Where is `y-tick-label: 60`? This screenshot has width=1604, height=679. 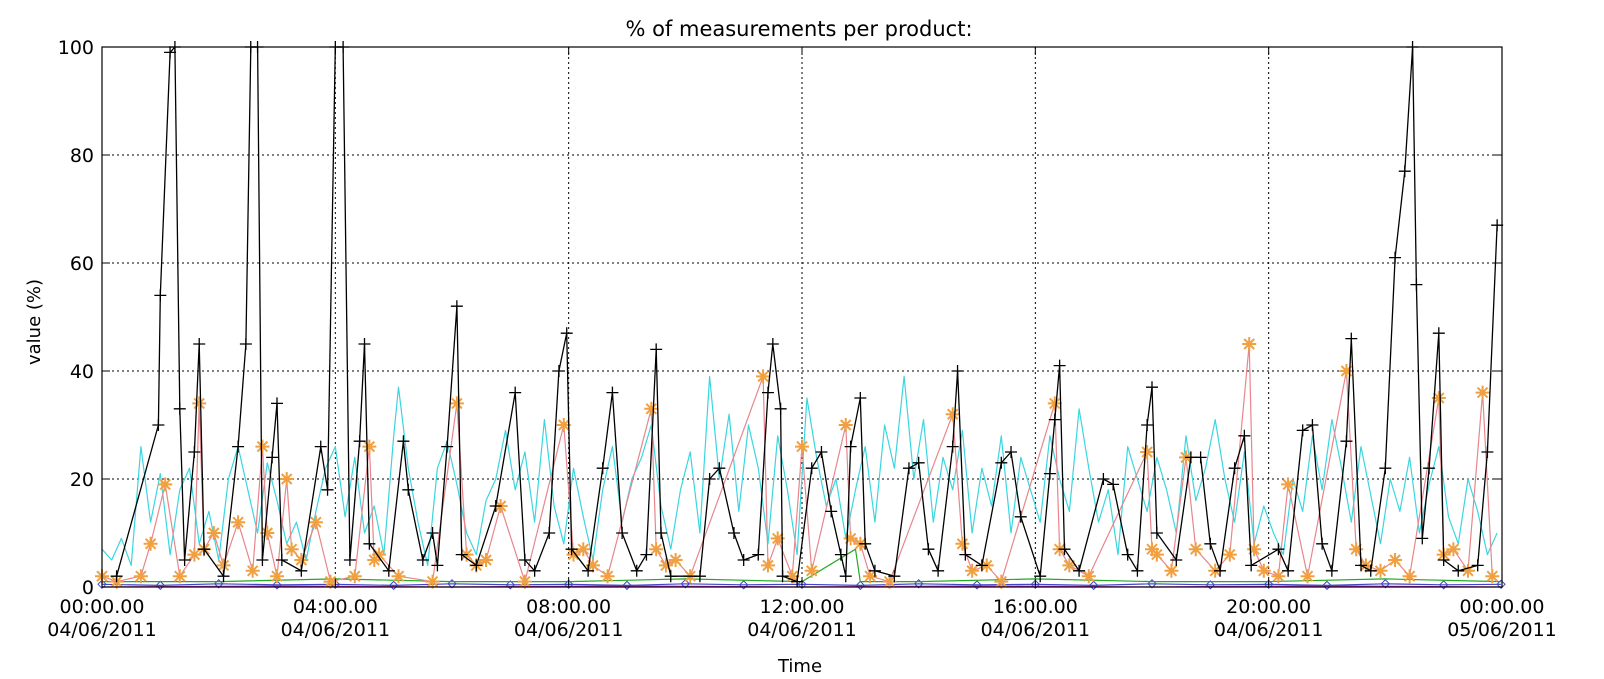
y-tick-label: 60 is located at coordinates (82, 264).